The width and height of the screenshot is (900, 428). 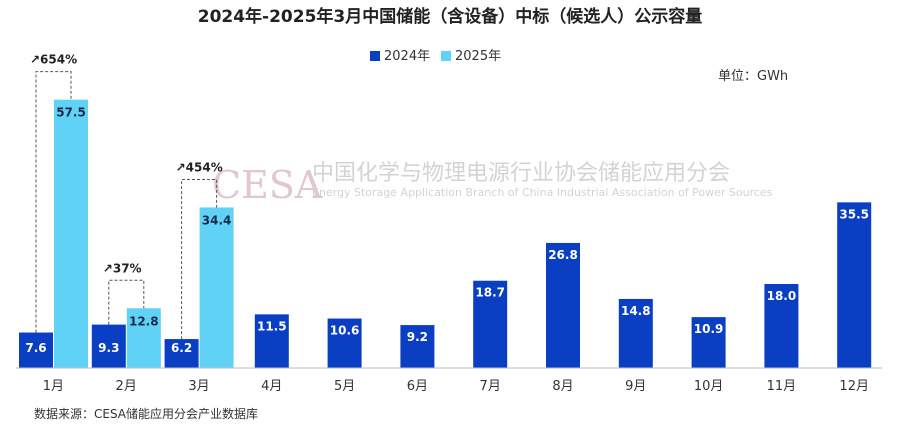 I want to click on x-tick-6: 6月, so click(x=417, y=386).